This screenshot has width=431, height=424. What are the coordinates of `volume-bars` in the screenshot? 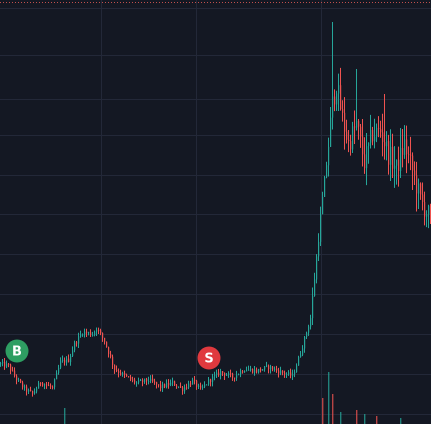 It's located at (233, 398).